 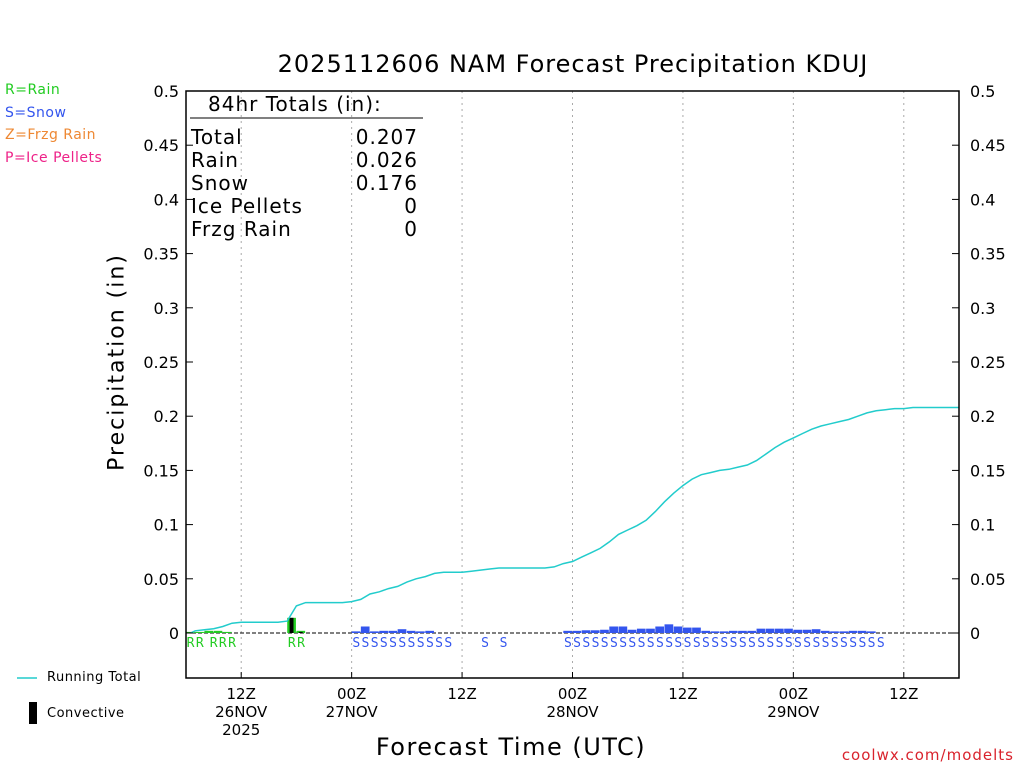 I want to click on y-tick-label-right: 0.1, so click(x=982, y=525).